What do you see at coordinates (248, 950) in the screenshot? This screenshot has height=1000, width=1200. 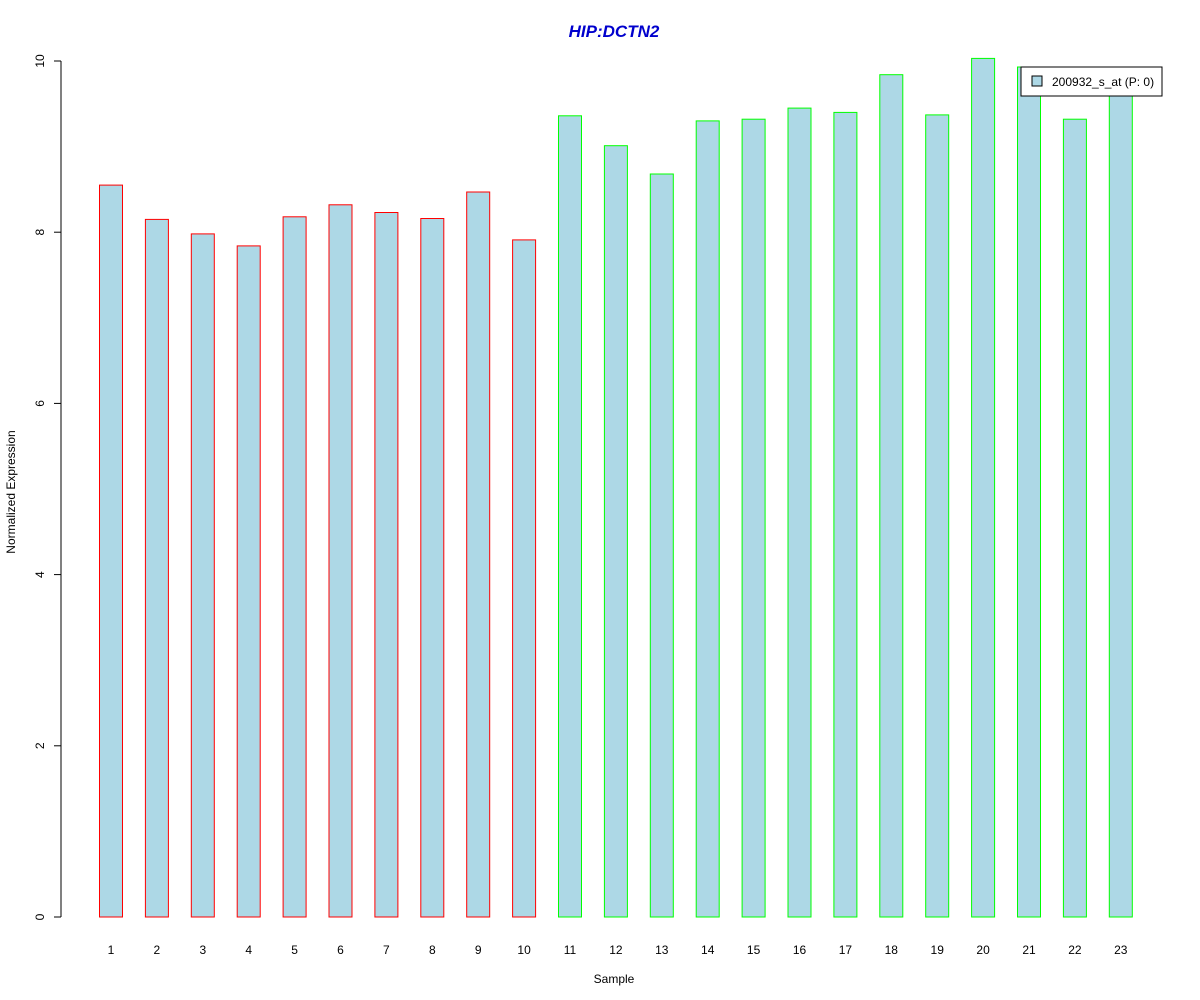 I see `x-tick-label: 4` at bounding box center [248, 950].